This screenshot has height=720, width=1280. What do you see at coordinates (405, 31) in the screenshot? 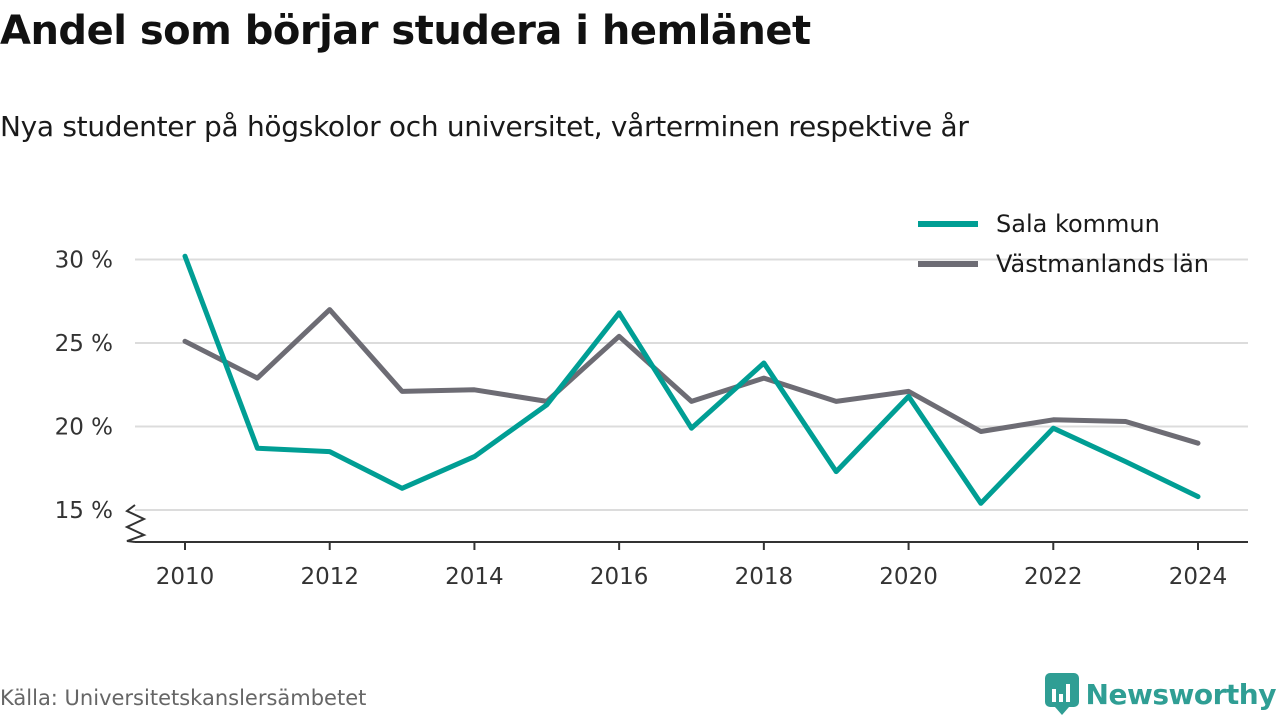
I see `chart-title: Andel som börjar studera i hemlänet` at bounding box center [405, 31].